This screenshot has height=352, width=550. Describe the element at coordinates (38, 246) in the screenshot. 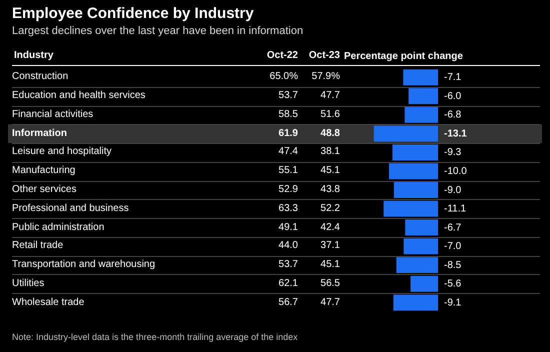

I see `category-label: Retail trade` at that location.